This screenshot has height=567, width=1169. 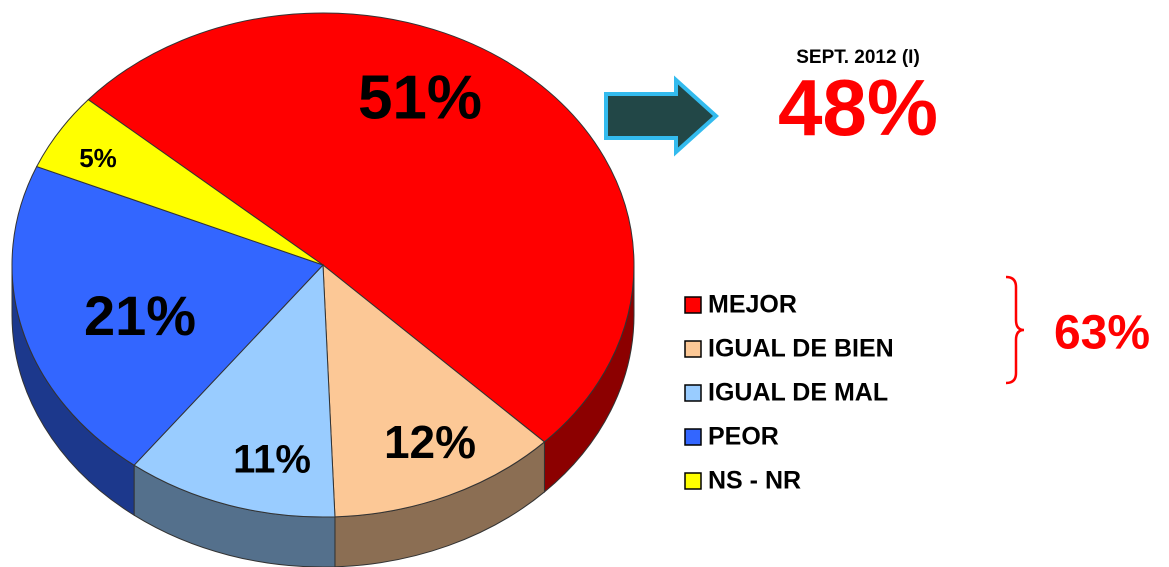 I want to click on arrow, so click(x=661, y=116).